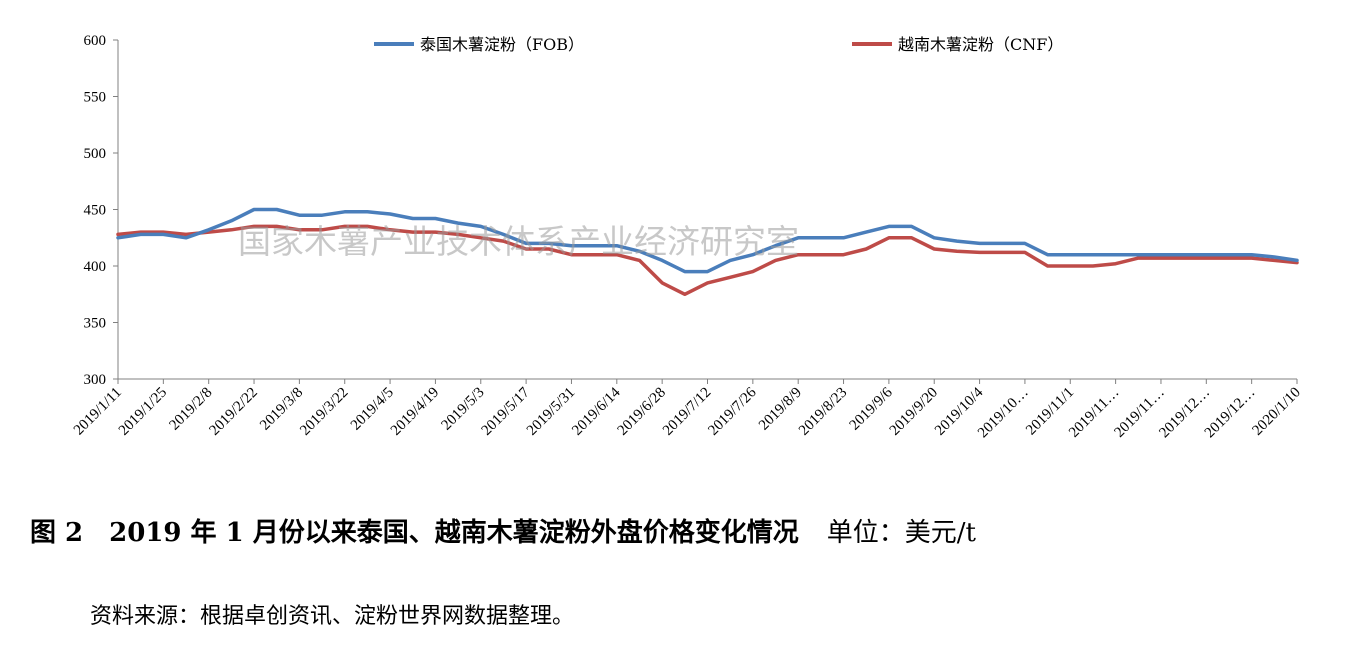  What do you see at coordinates (914, 412) in the screenshot?
I see `x-tick-label: 2019/9/20` at bounding box center [914, 412].